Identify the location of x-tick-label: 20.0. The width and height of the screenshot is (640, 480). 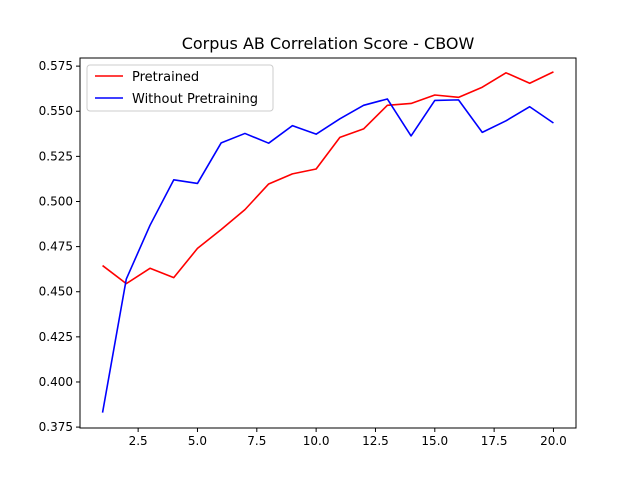
(553, 441).